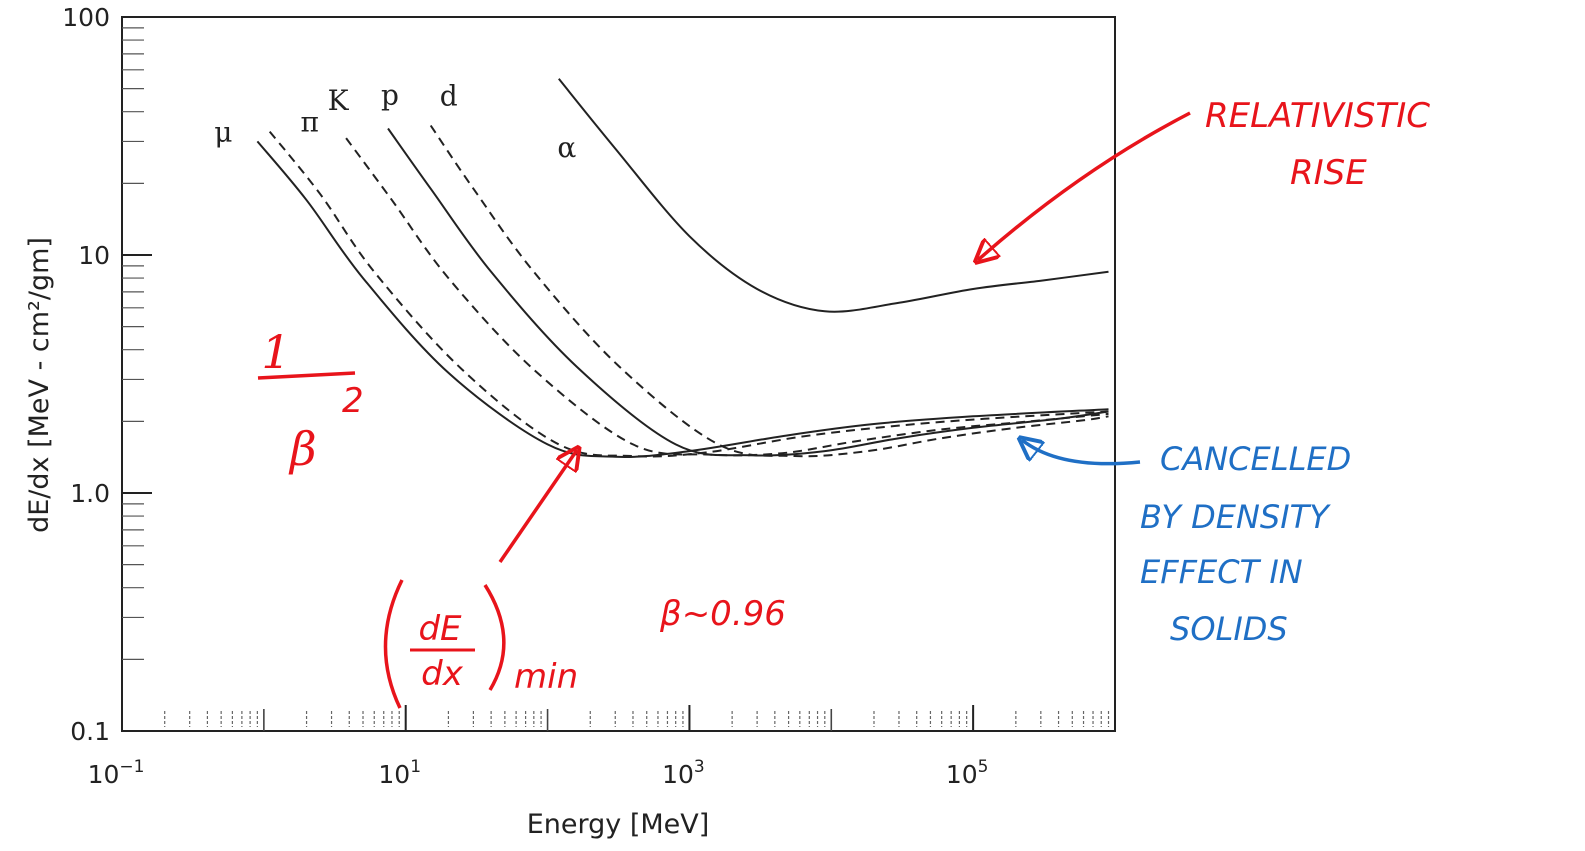  Describe the element at coordinates (393, 644) in the screenshot. I see `dedx-min-left-paren` at that location.